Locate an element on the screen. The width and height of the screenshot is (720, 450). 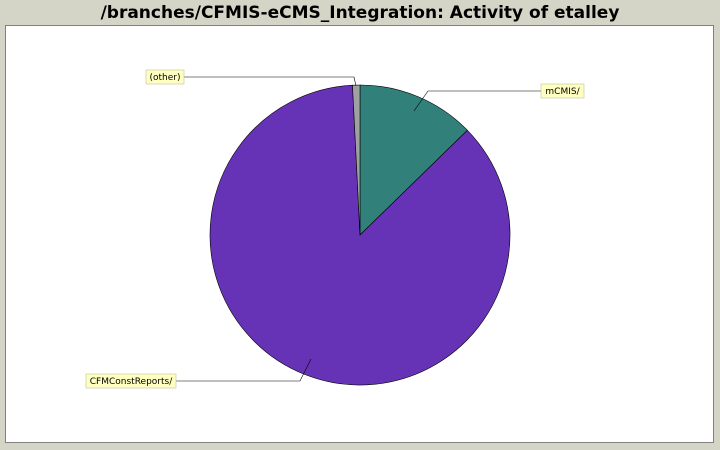
pie-slice-mcmis is located at coordinates (413, 160).